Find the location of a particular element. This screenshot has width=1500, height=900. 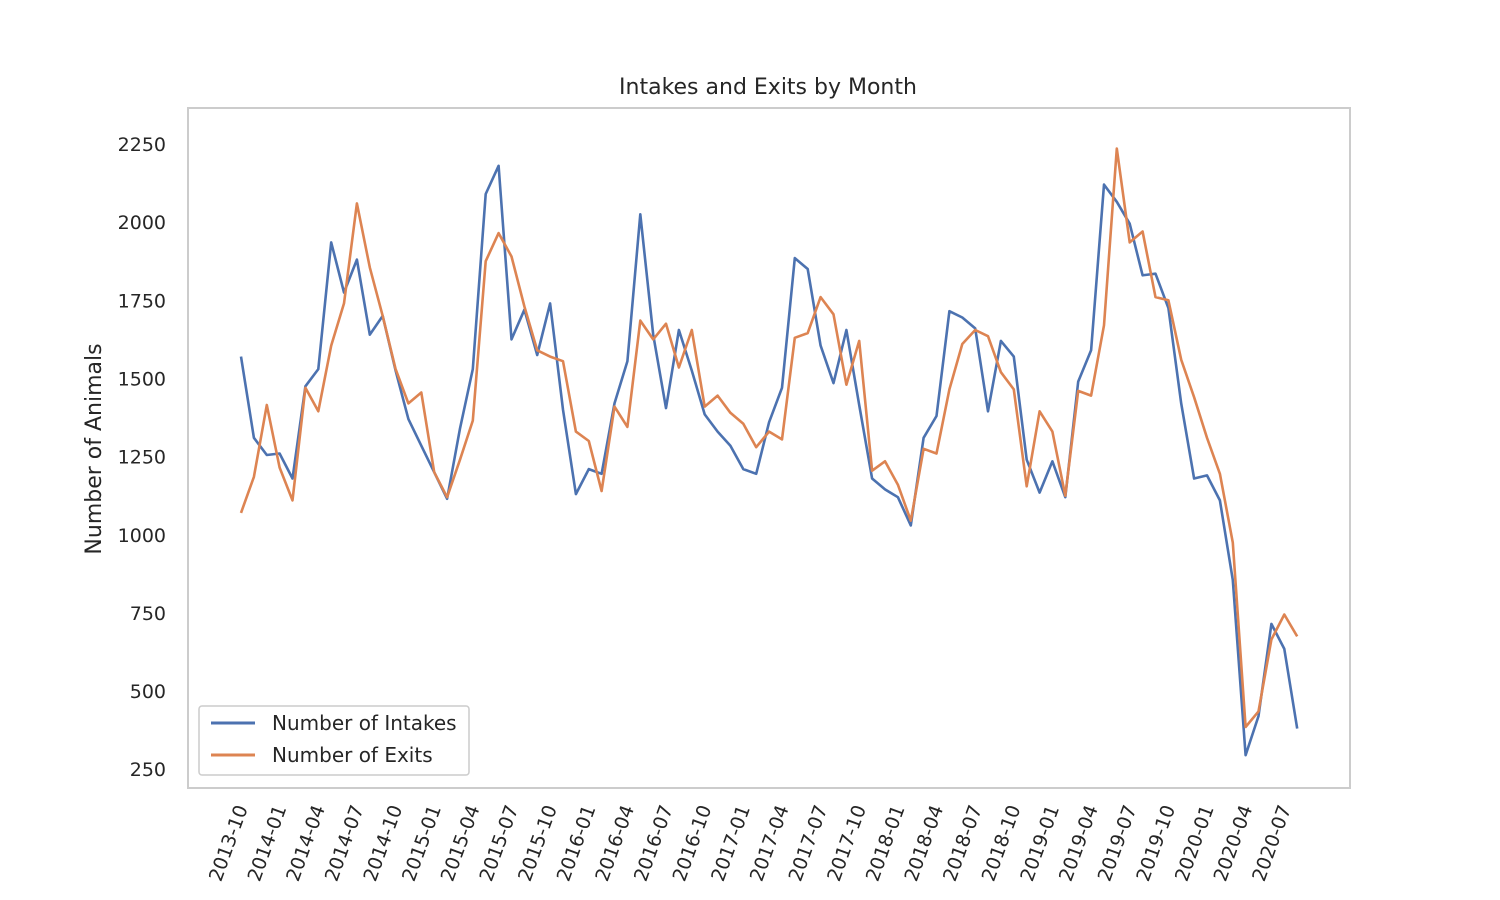

y-axis-ticks: 250 500 750 1000 1250 1500 1750 2000 2250 is located at coordinates (142, 457).